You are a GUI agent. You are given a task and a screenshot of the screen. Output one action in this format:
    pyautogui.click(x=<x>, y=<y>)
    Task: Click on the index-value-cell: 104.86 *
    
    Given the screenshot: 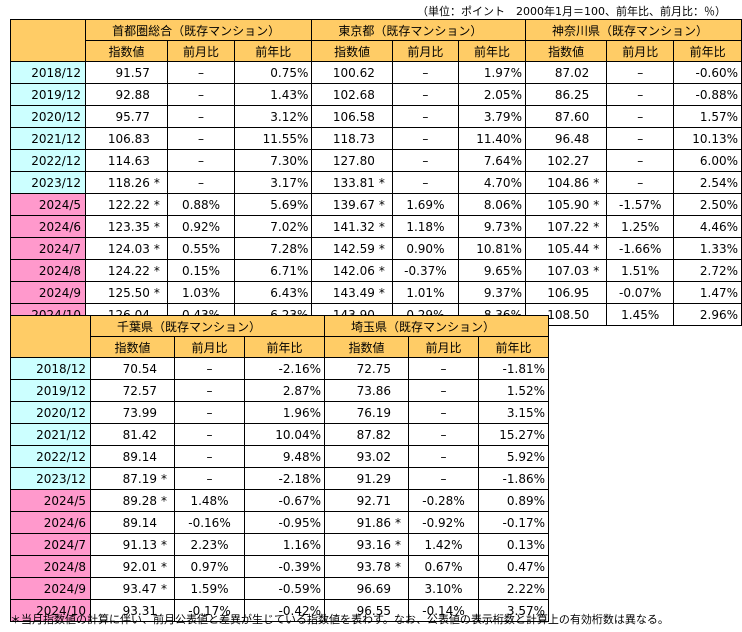 What is the action you would take?
    pyautogui.click(x=566, y=182)
    